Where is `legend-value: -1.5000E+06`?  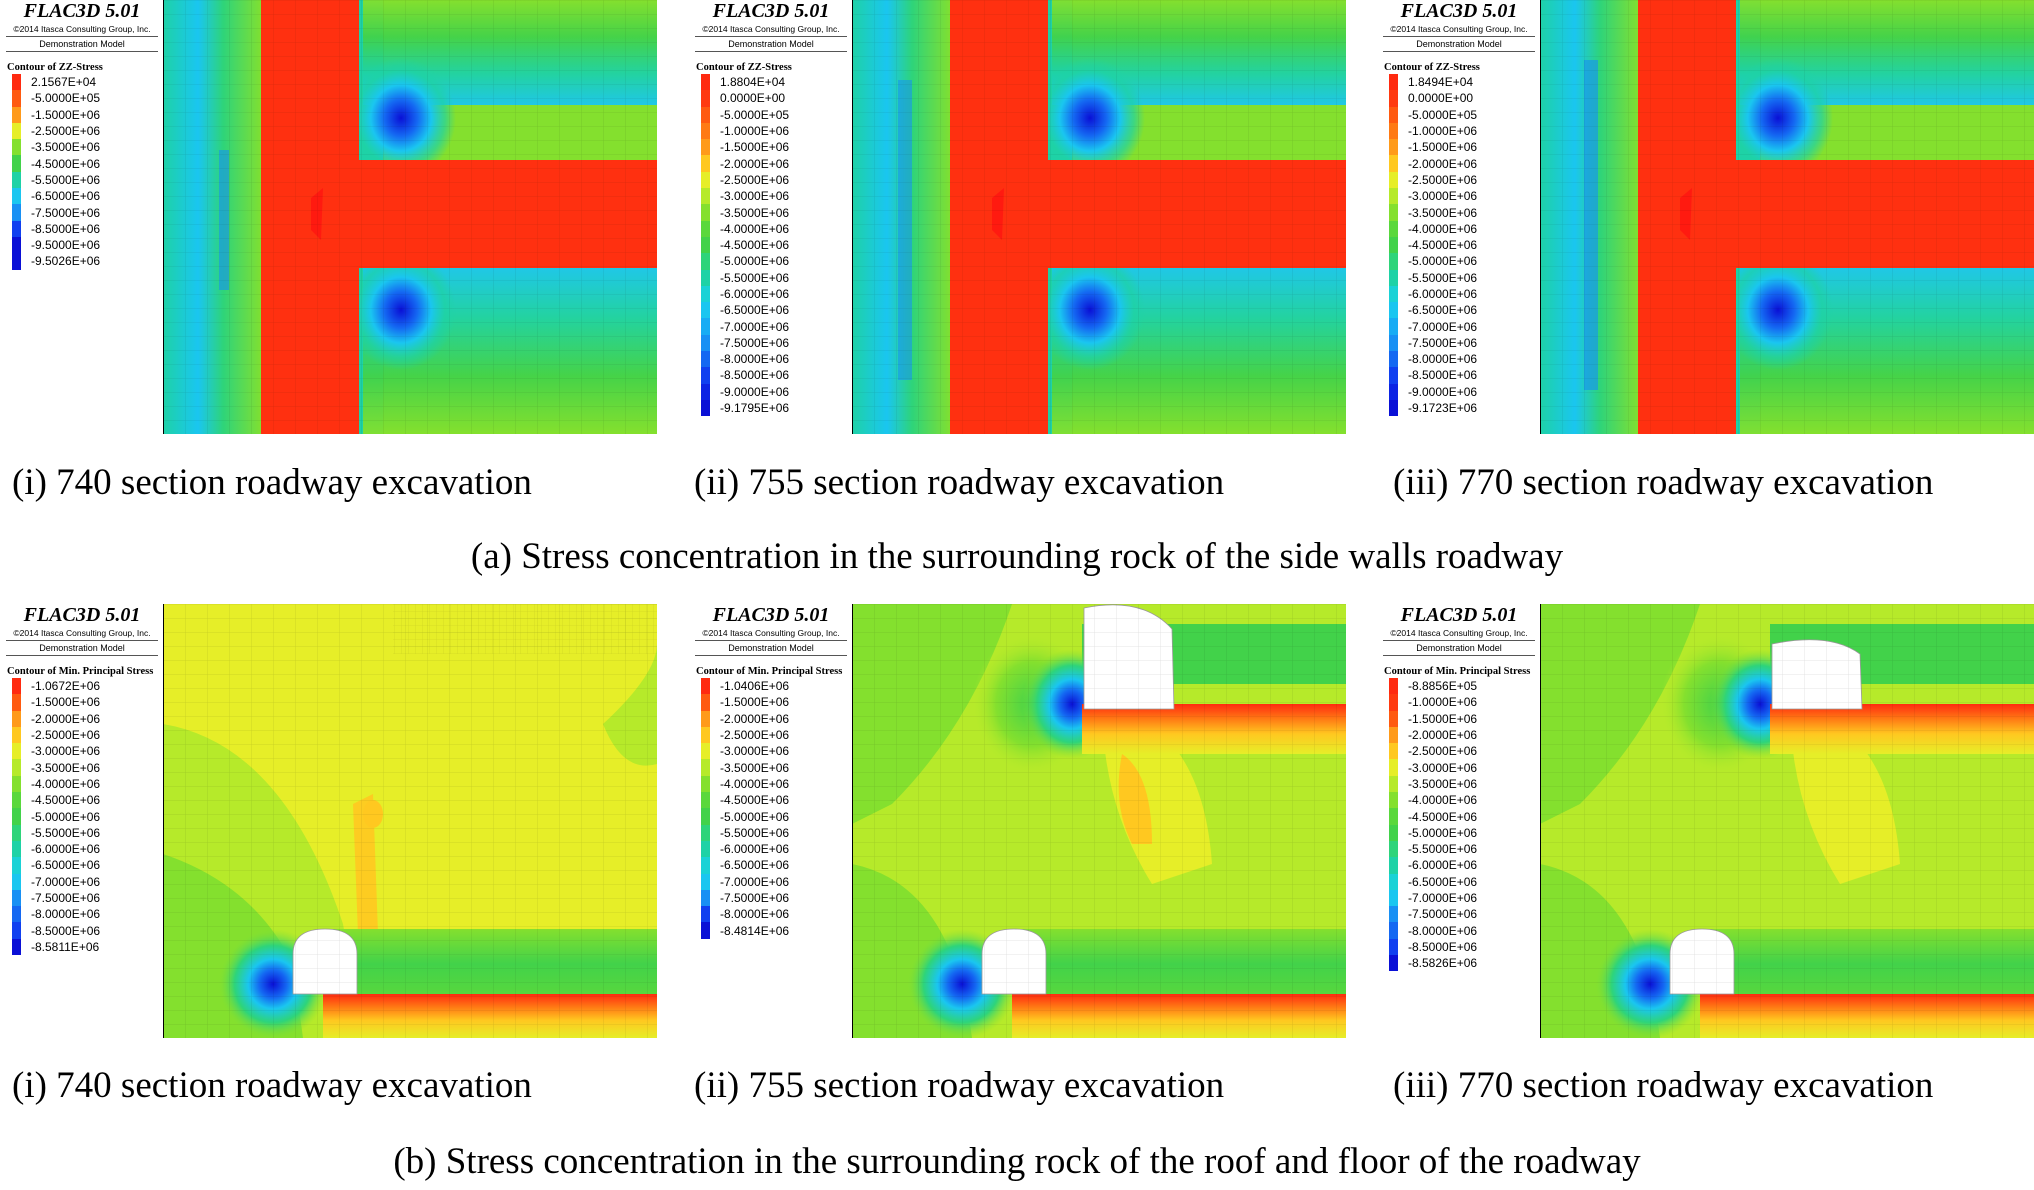
legend-value: -1.5000E+06 is located at coordinates (1443, 718).